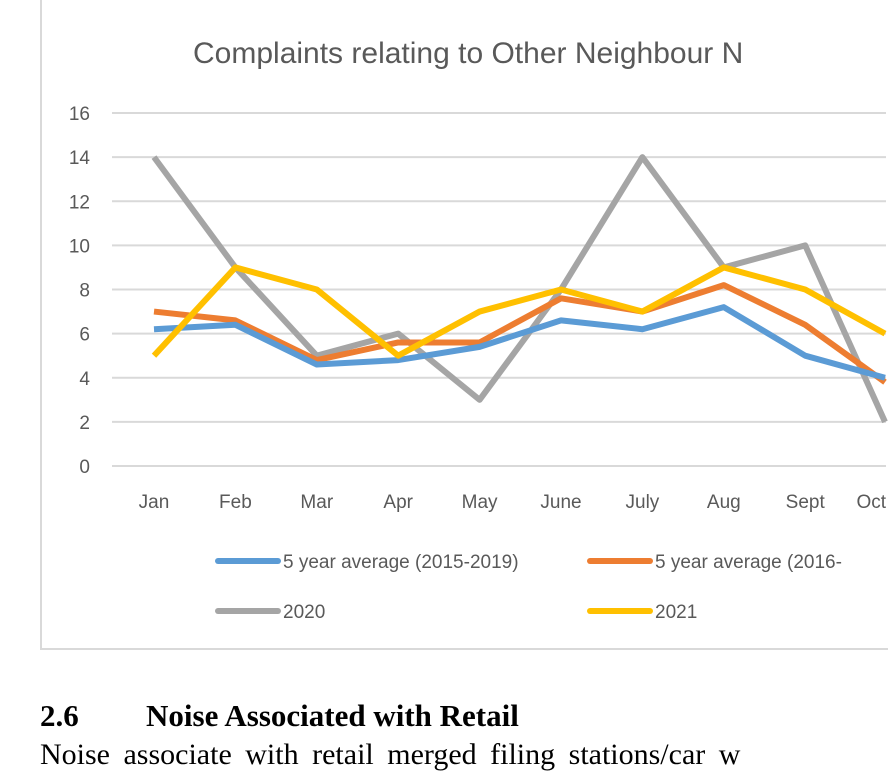 Image resolution: width=888 pixels, height=772 pixels. Describe the element at coordinates (316, 502) in the screenshot. I see `x-tick-label: Mar` at that location.